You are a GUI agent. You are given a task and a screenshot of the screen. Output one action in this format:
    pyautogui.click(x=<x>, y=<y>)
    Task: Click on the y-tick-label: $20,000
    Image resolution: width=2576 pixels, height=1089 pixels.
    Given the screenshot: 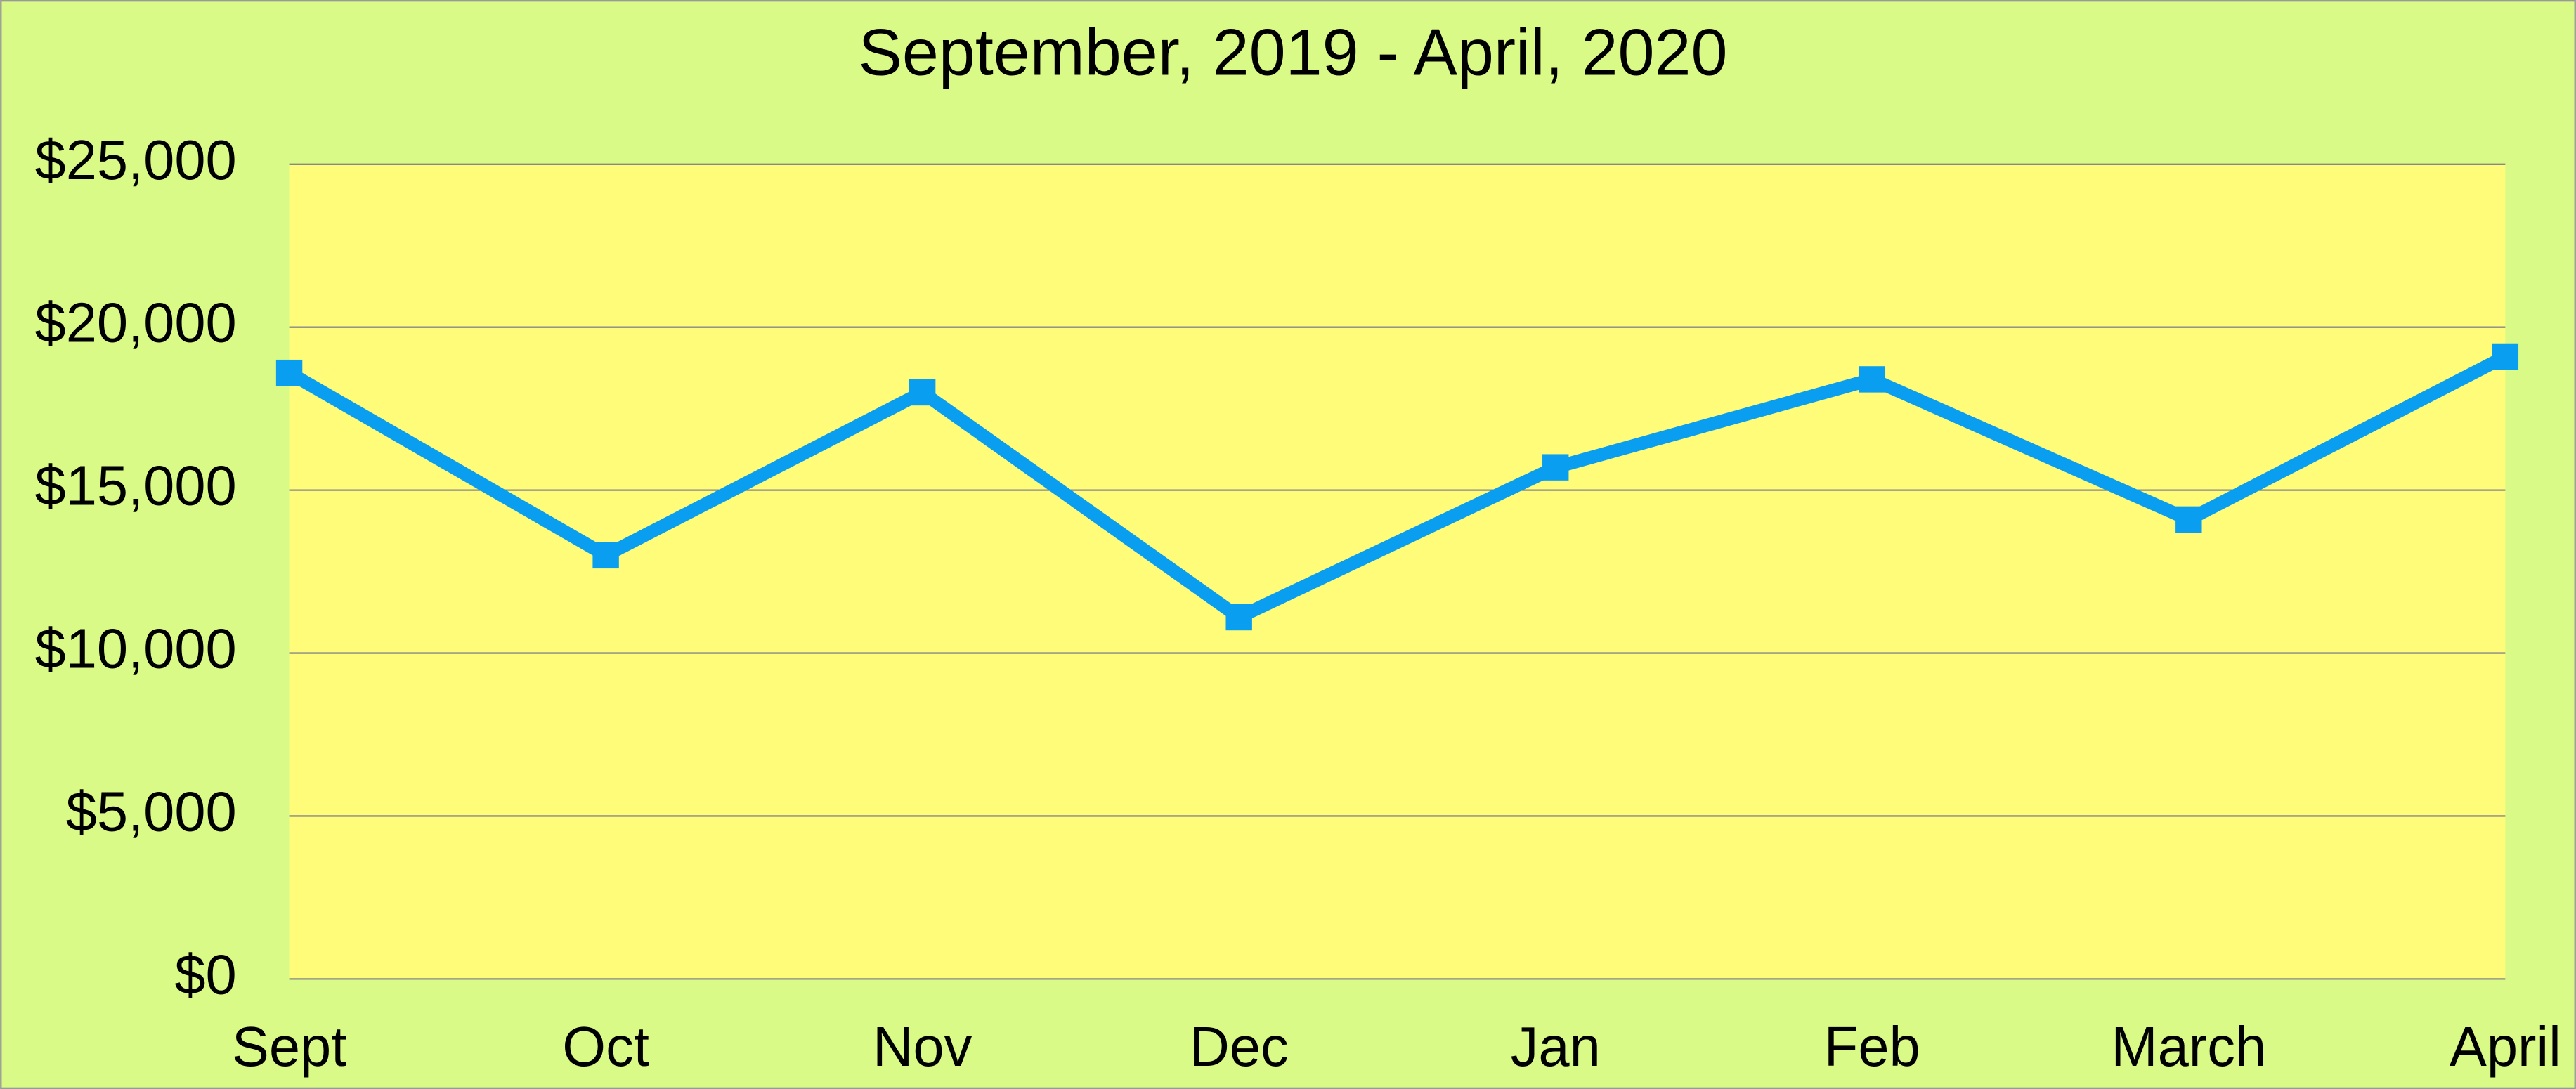 What is the action you would take?
    pyautogui.click(x=136, y=323)
    